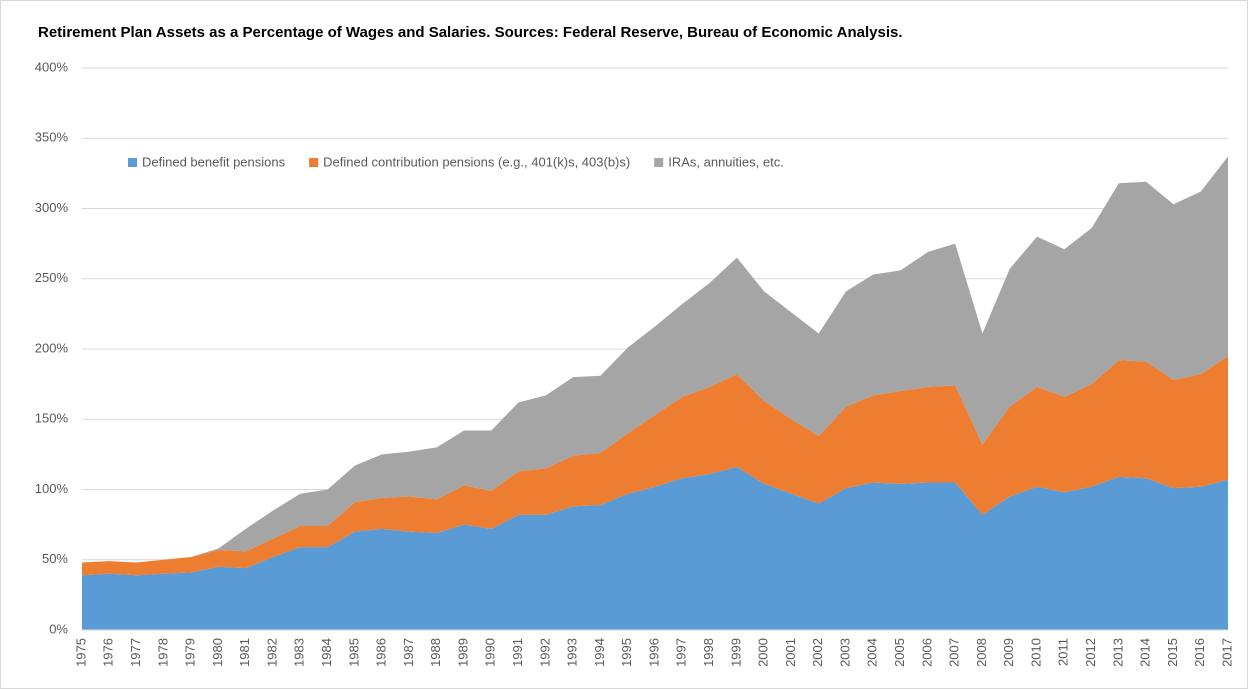 The height and width of the screenshot is (689, 1248). What do you see at coordinates (52, 277) in the screenshot?
I see `y-tick-label: 250%` at bounding box center [52, 277].